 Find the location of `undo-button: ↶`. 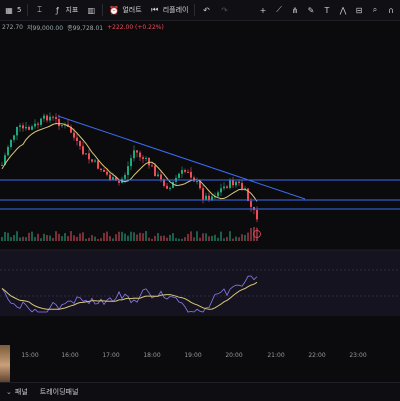

undo-button: ↶ is located at coordinates (206, 10).